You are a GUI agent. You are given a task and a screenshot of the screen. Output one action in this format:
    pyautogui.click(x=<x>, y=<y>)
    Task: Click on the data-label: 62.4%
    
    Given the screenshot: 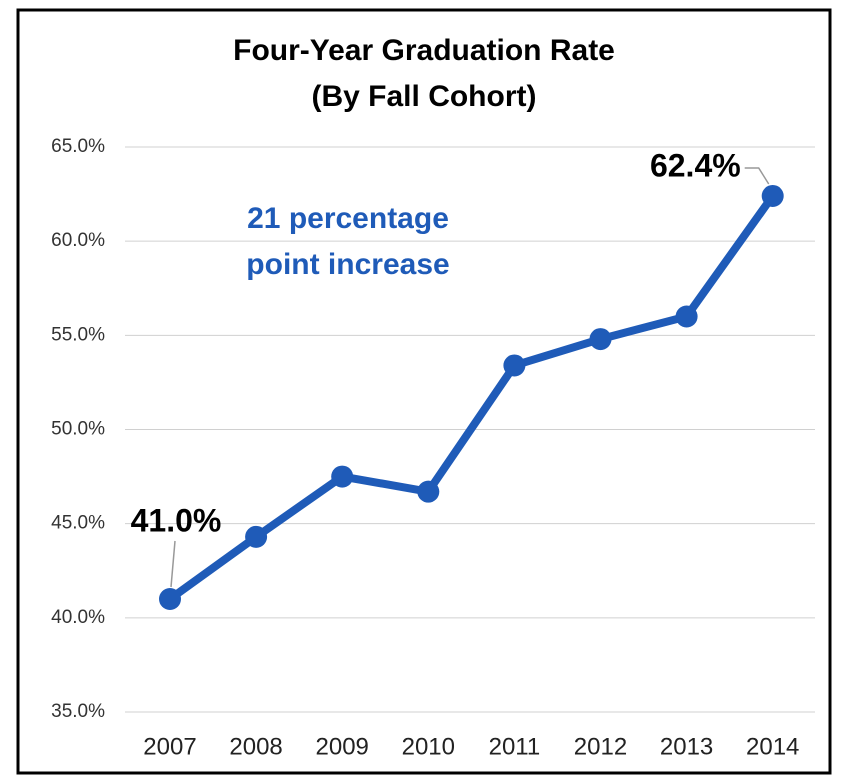 What is the action you would take?
    pyautogui.click(x=695, y=165)
    